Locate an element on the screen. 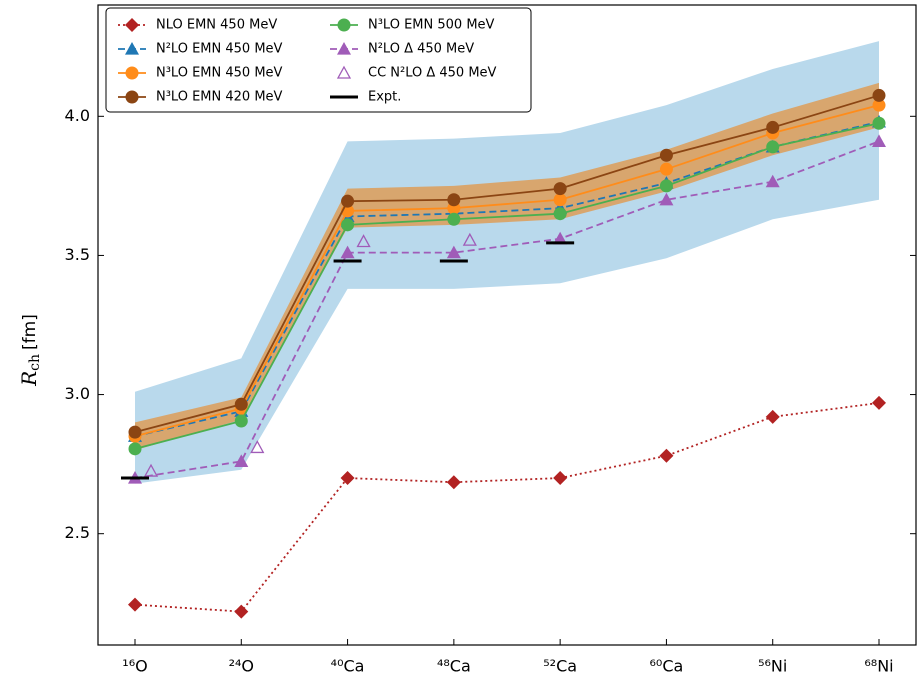 Image resolution: width=917 pixels, height=679 pixels. x-tick-label: ⁶⁸Ni is located at coordinates (878, 666).